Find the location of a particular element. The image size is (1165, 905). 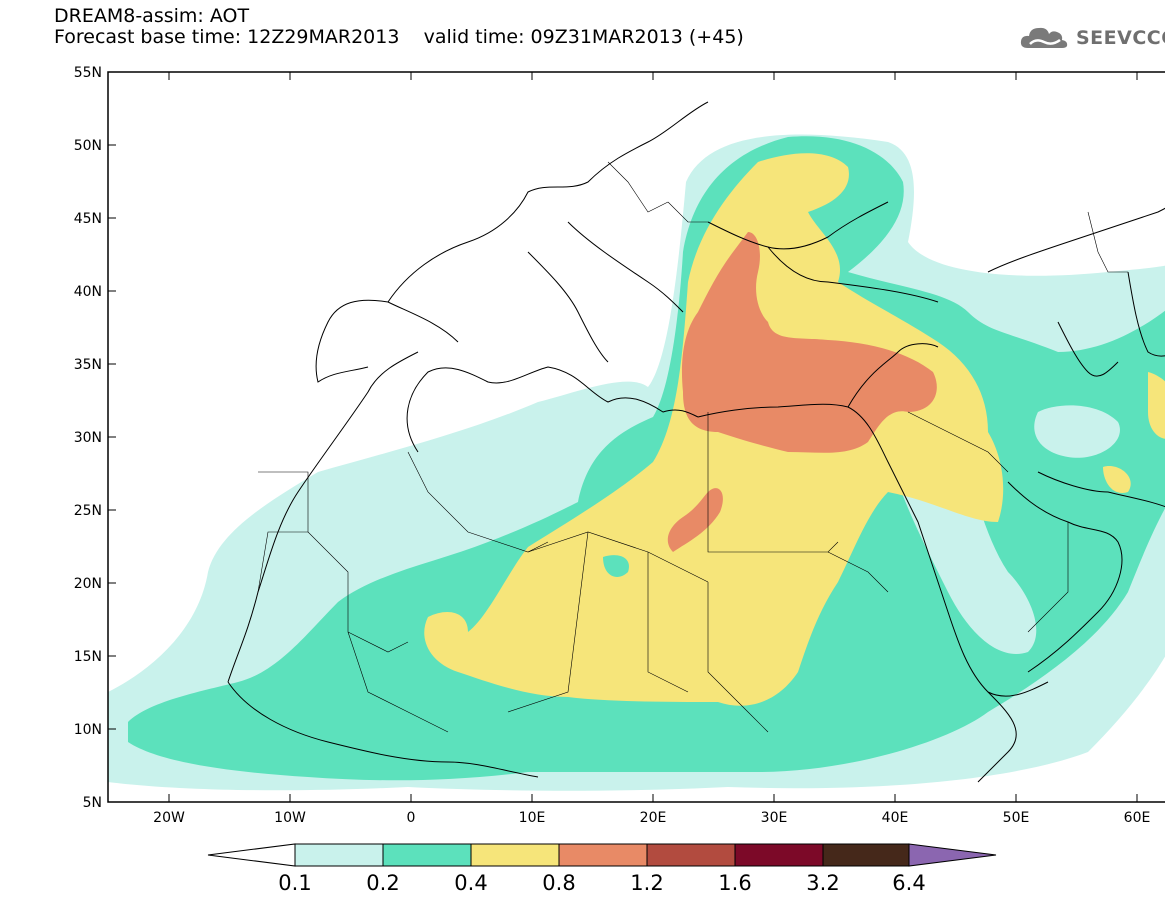

logo-text: SEEVCCC is located at coordinates (1120, 38).